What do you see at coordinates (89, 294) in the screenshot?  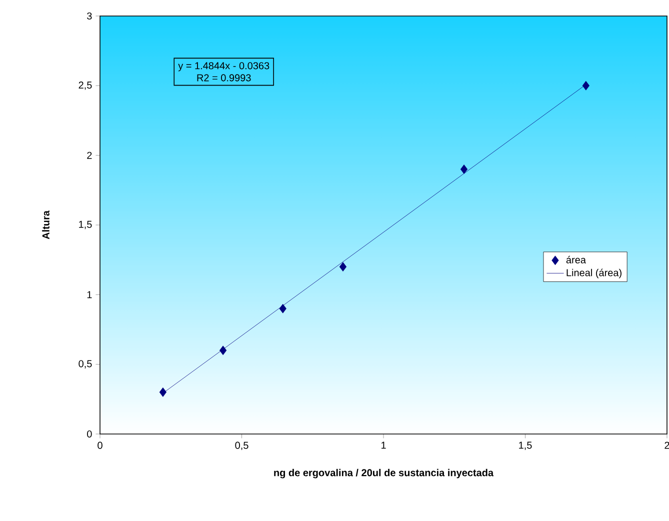 I see `y-tick-label: 1` at bounding box center [89, 294].